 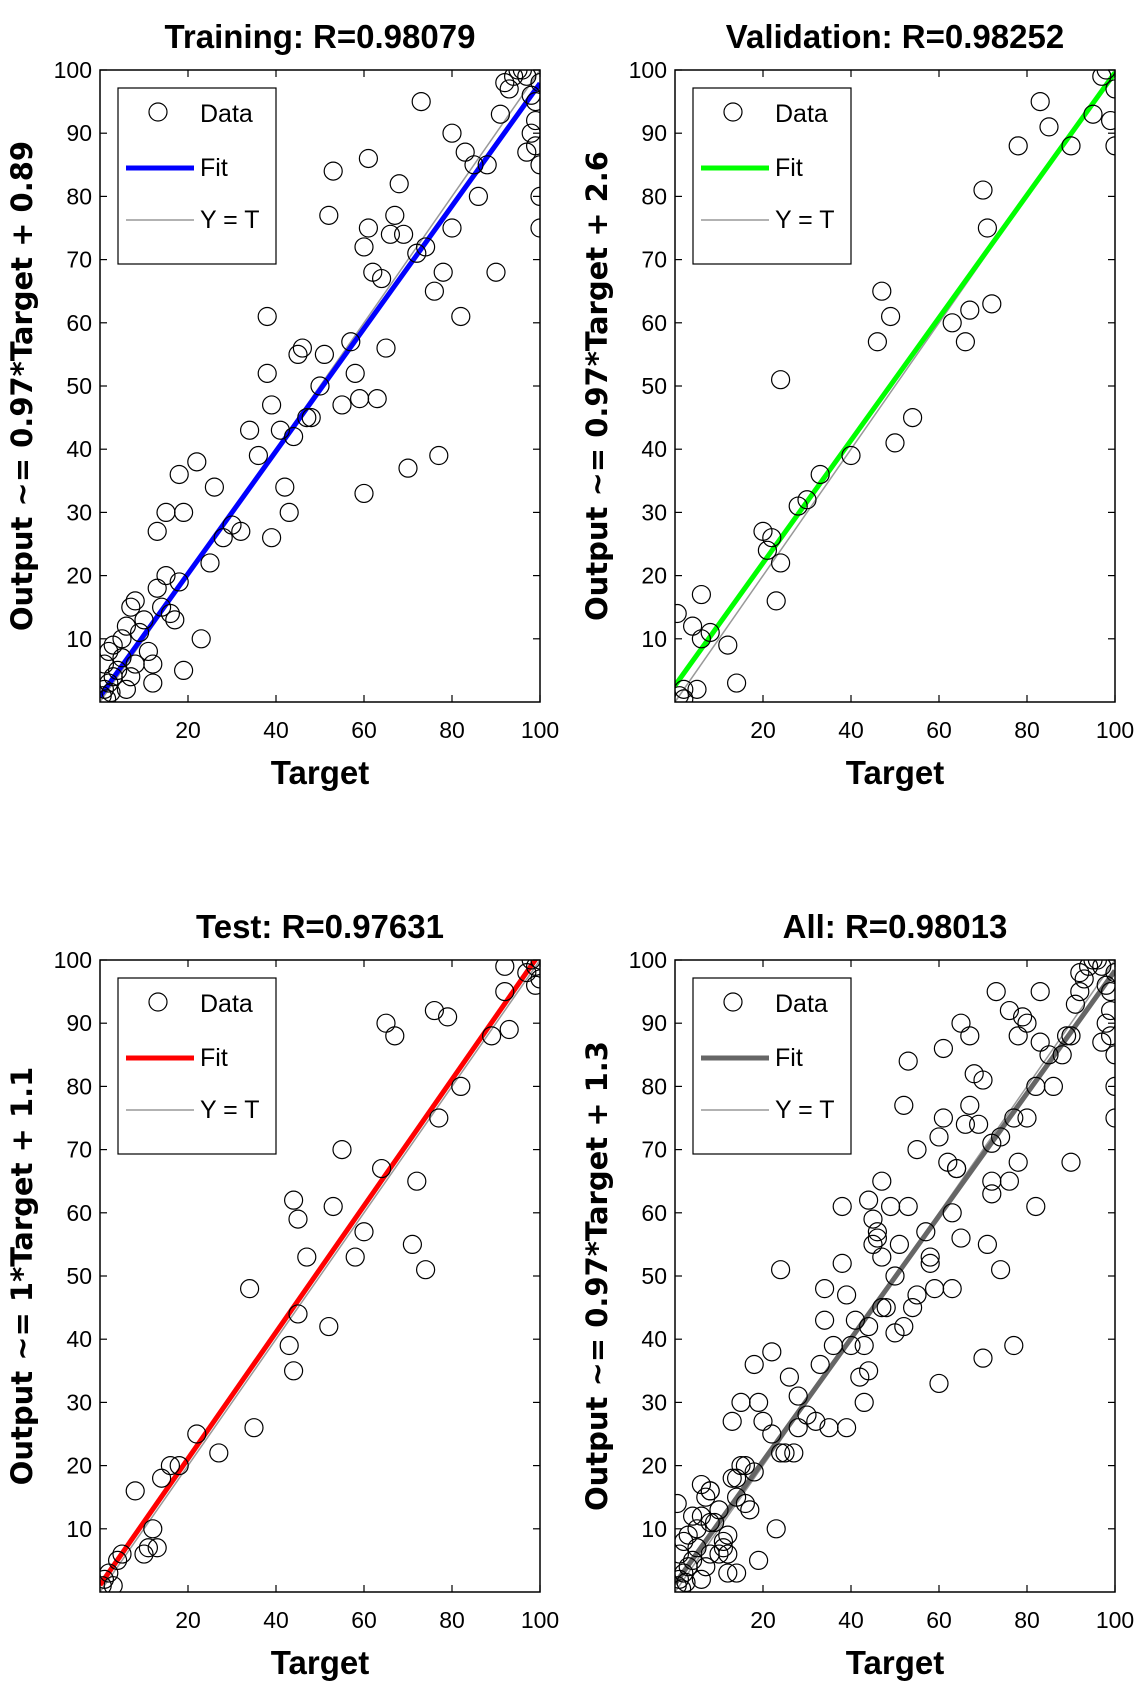 What do you see at coordinates (654, 1150) in the screenshot?
I see `y-tick-label: 70` at bounding box center [654, 1150].